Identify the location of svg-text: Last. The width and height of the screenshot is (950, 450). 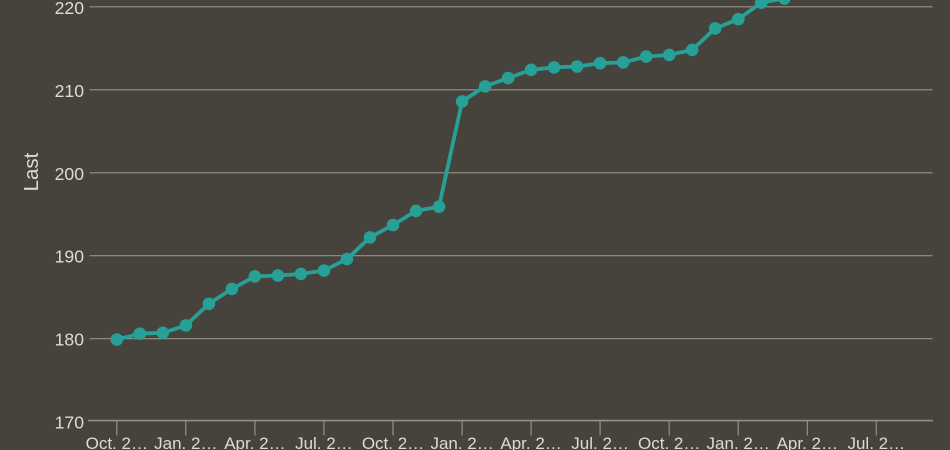
(31, 171).